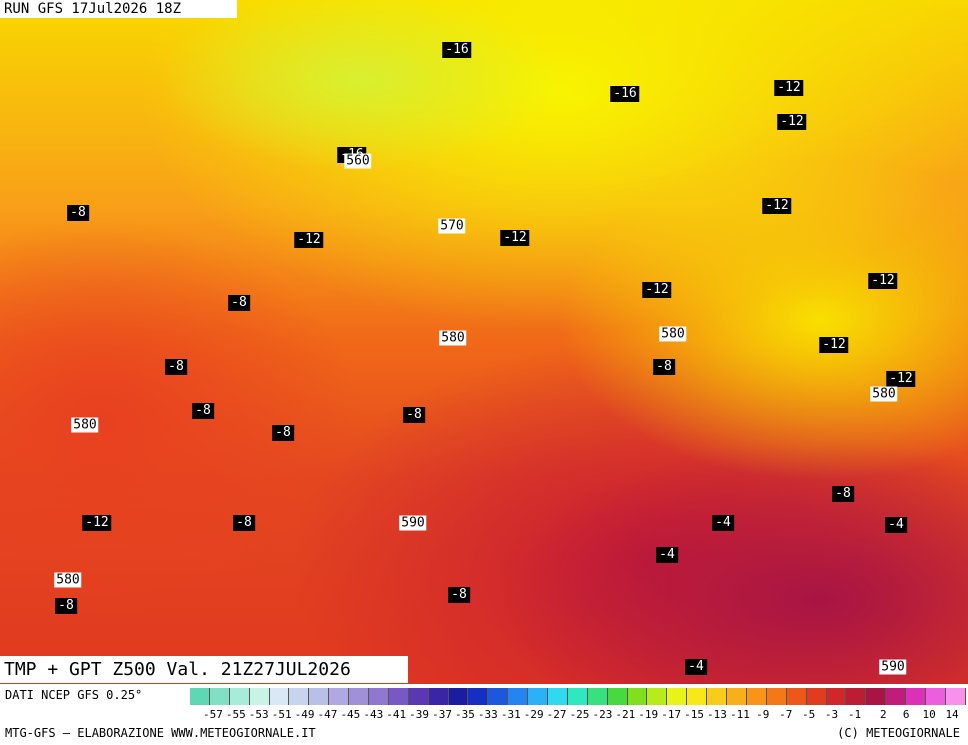 This screenshot has width=968, height=745. I want to click on data-source: DATI NCEP GFS 0.25°, so click(74, 695).